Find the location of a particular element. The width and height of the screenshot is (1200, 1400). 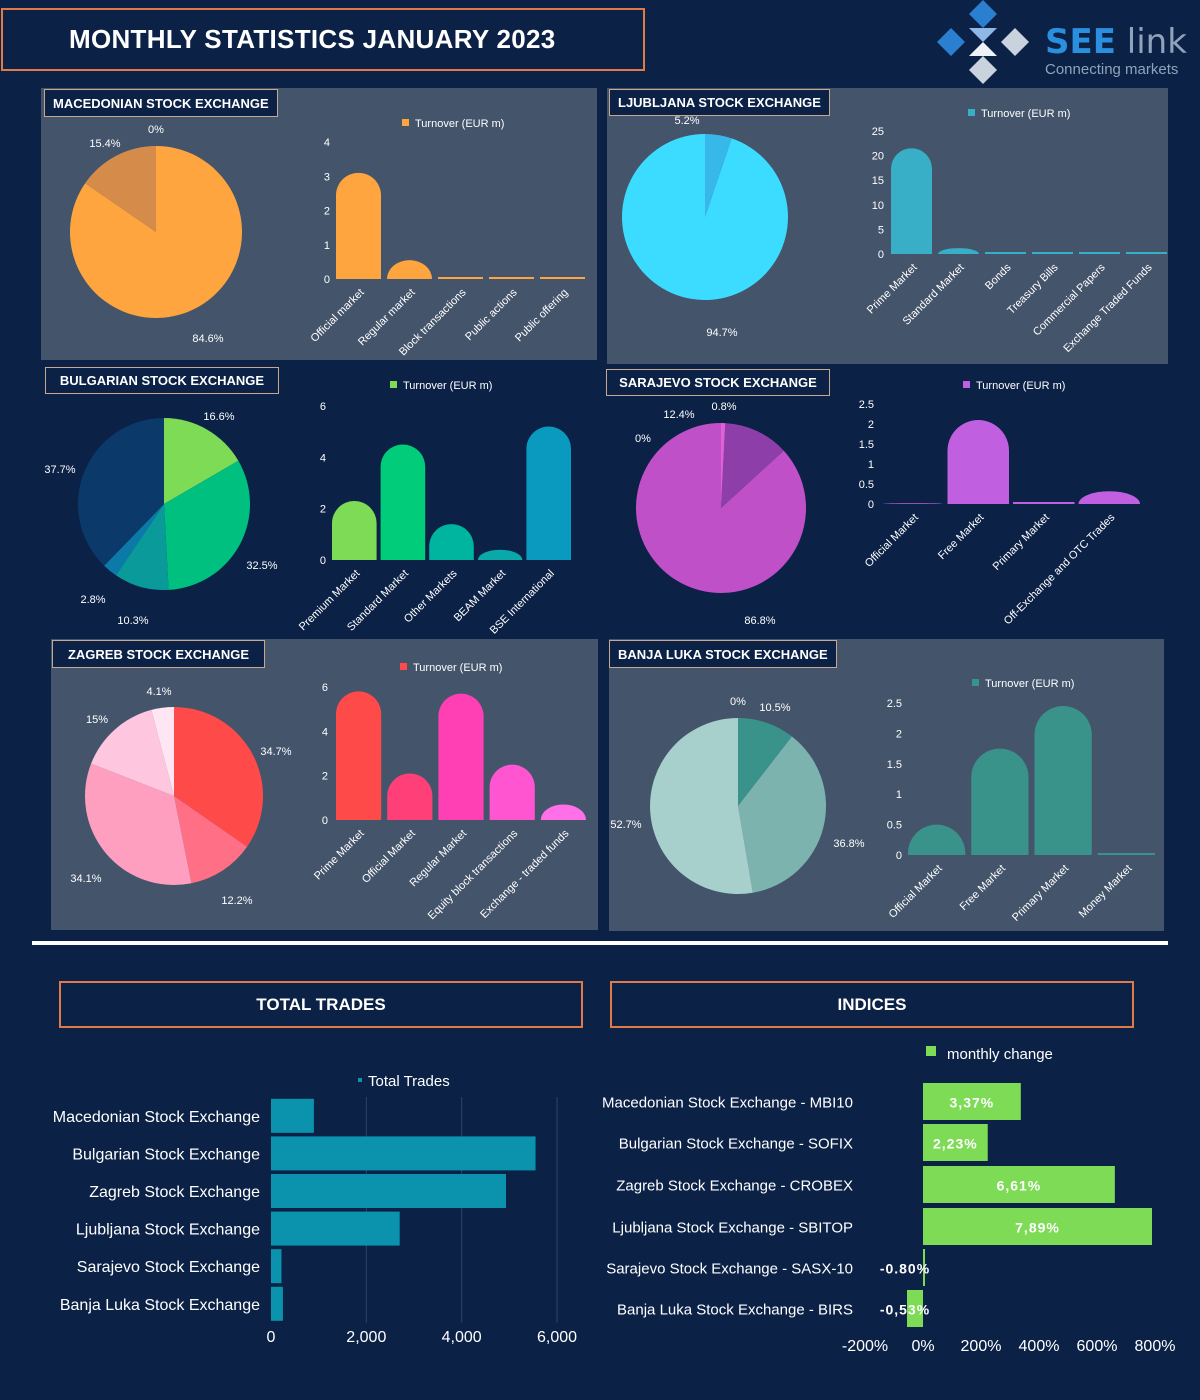

blse-x-tick: Primary Market is located at coordinates (1040, 893).